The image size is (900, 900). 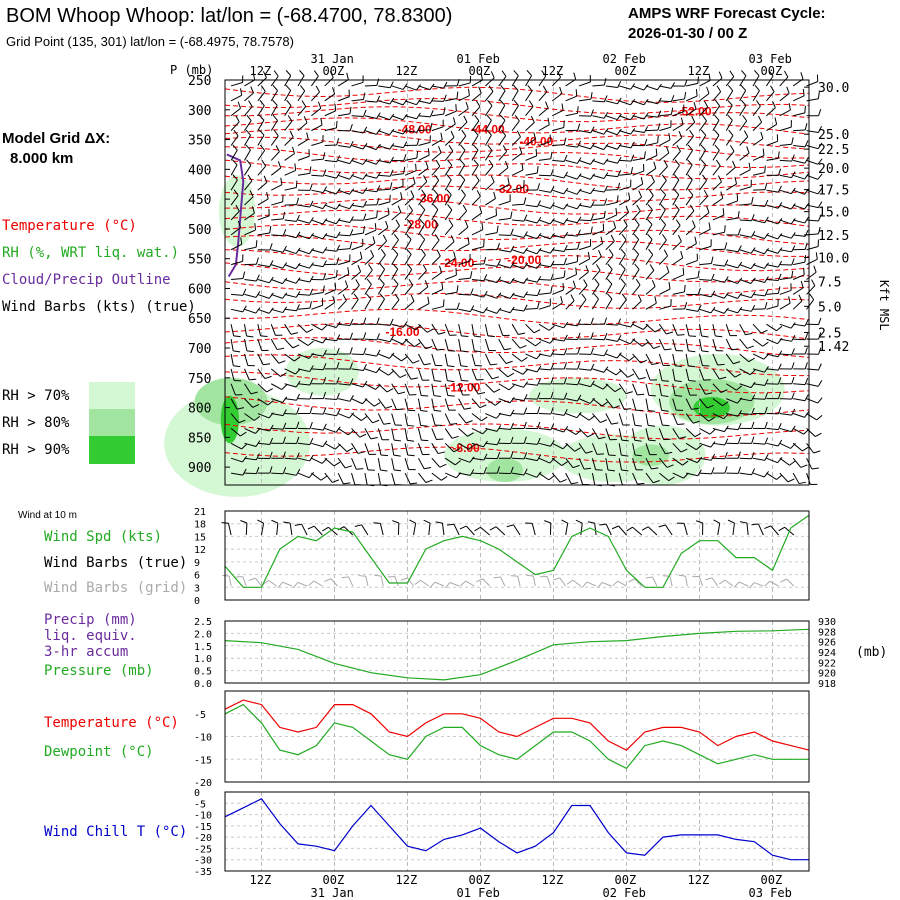 I want to click on temperature-contour-label: -24.00, so click(x=457, y=263).